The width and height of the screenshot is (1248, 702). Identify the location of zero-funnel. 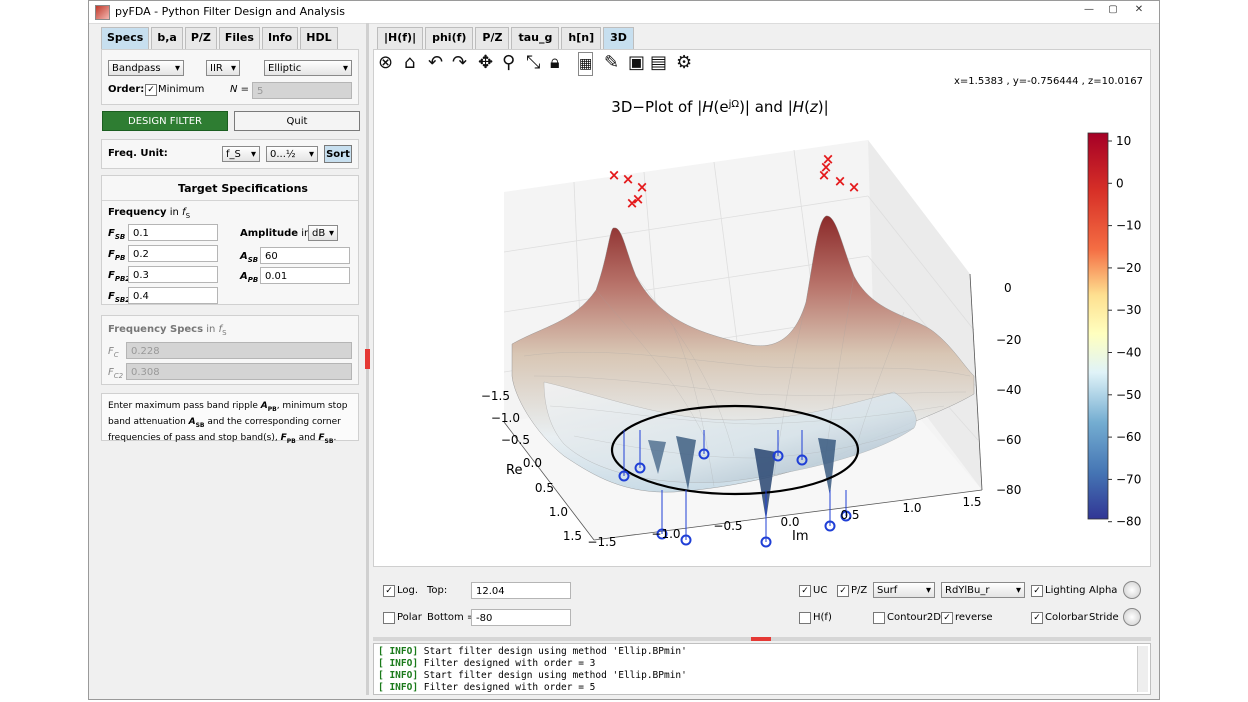
(657, 457).